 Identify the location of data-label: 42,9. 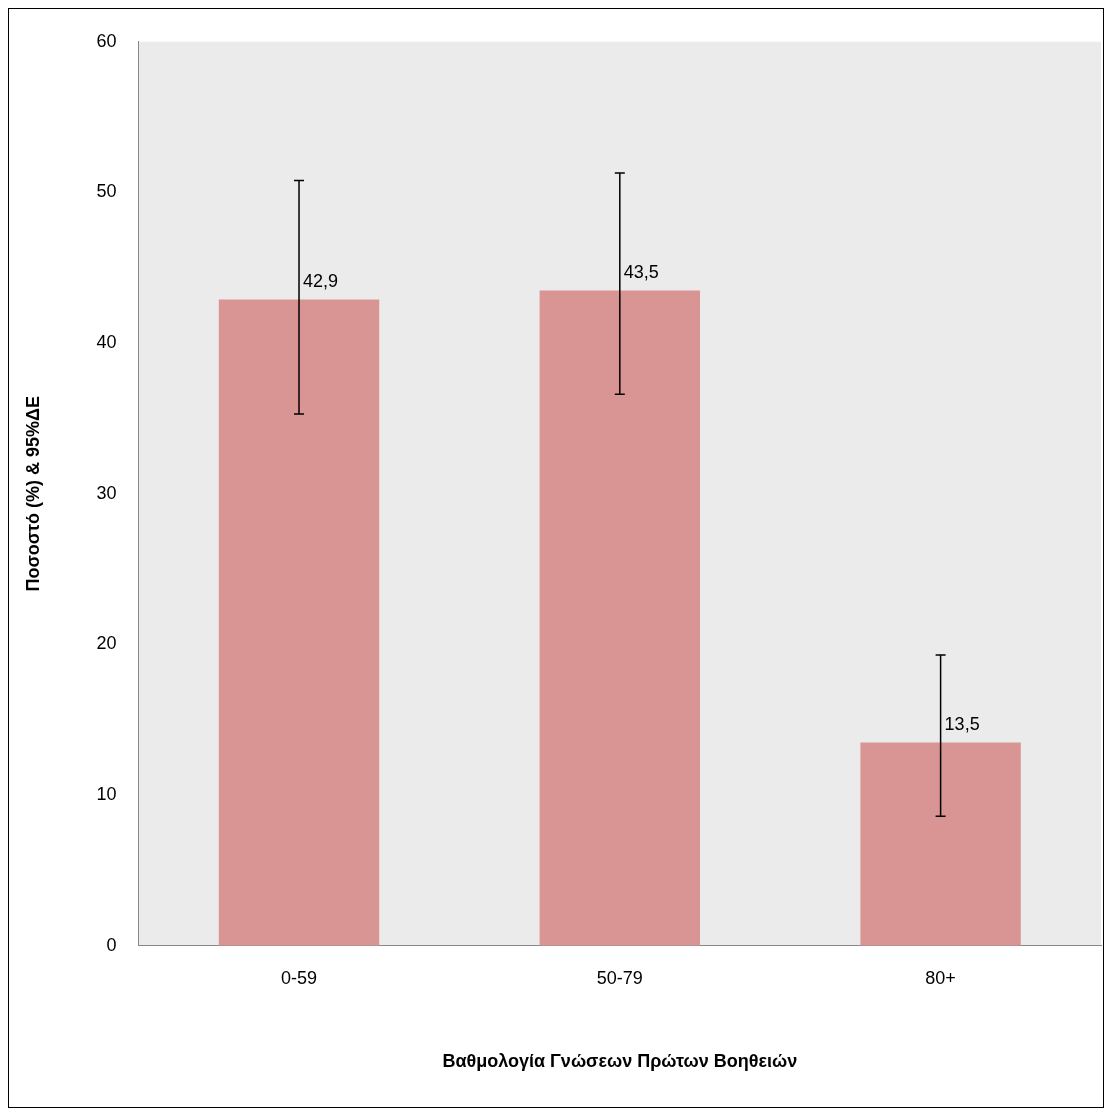
(321, 281).